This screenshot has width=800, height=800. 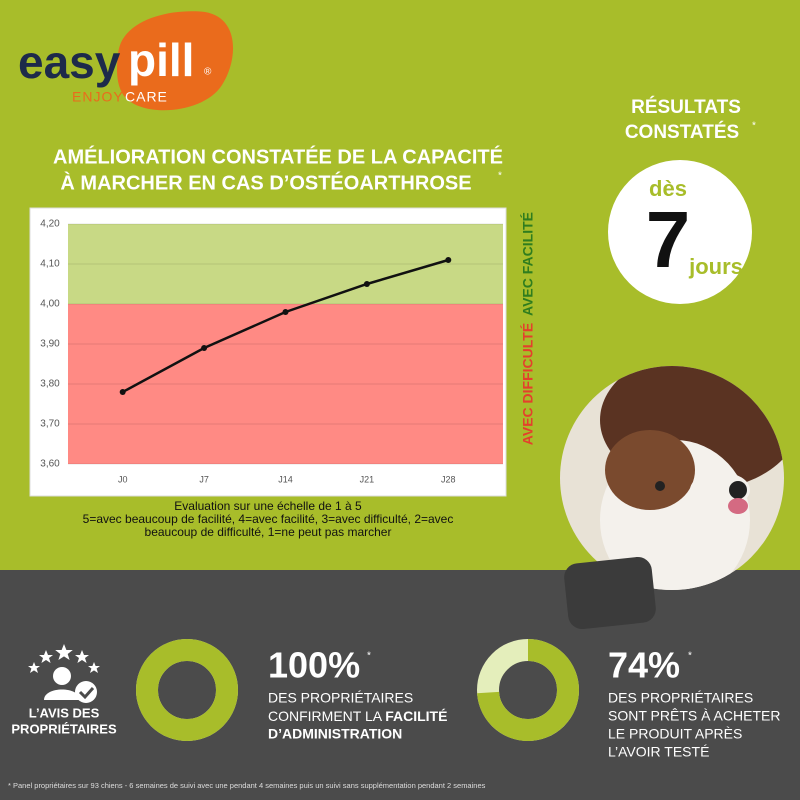 I want to click on title-note: *, so click(x=500, y=176).